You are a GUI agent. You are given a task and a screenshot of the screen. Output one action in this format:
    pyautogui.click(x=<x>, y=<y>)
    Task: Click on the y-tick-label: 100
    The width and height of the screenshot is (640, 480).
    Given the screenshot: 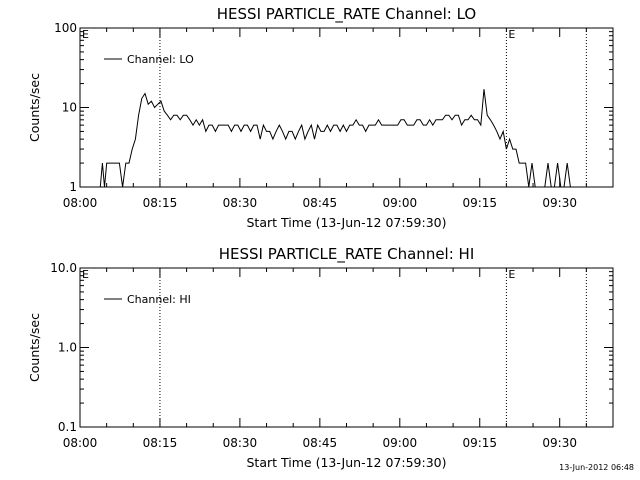 What is the action you would take?
    pyautogui.click(x=65, y=28)
    